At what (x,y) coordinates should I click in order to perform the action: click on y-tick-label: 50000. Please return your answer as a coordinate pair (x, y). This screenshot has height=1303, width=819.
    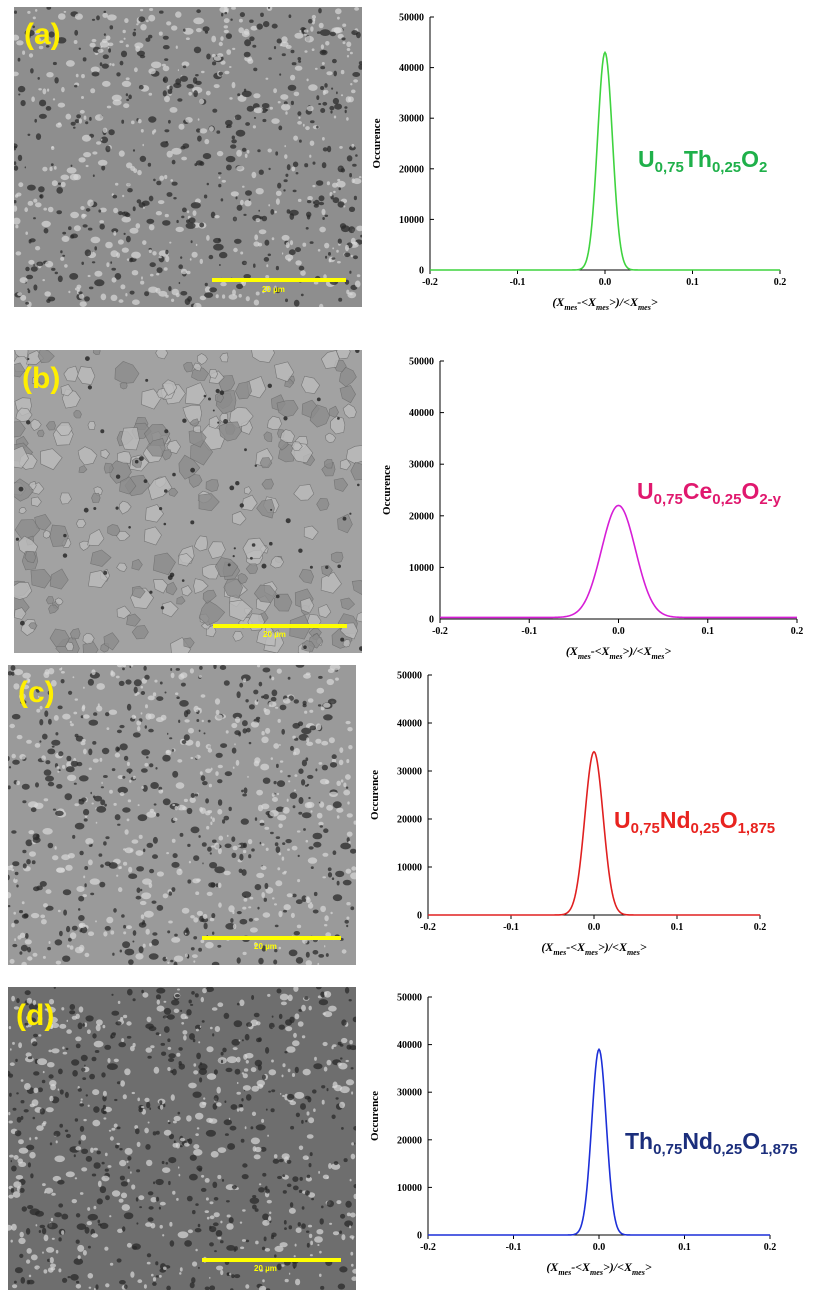
    Looking at the image, I should click on (409, 998).